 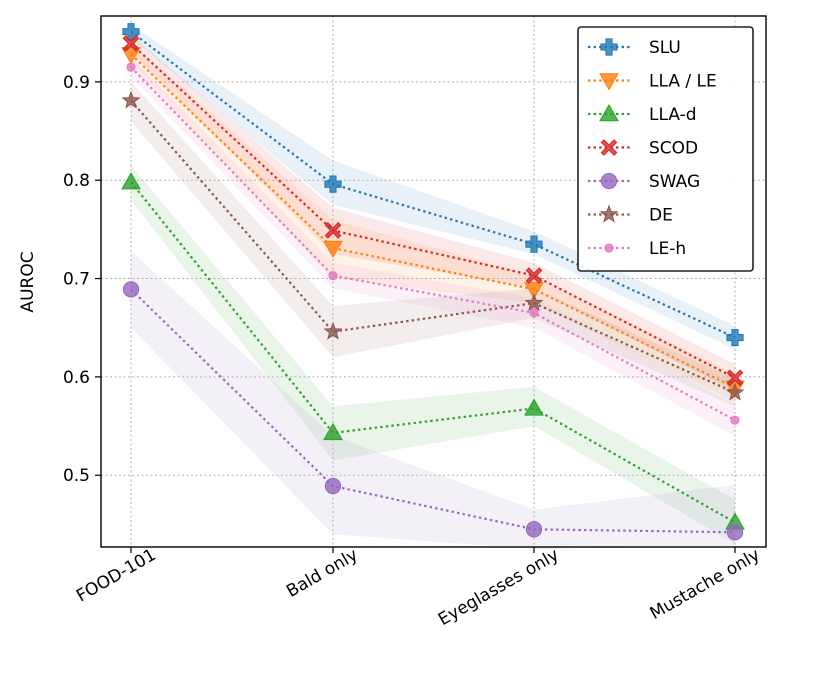 I want to click on legend-label-swag: SWAG, so click(x=674, y=182).